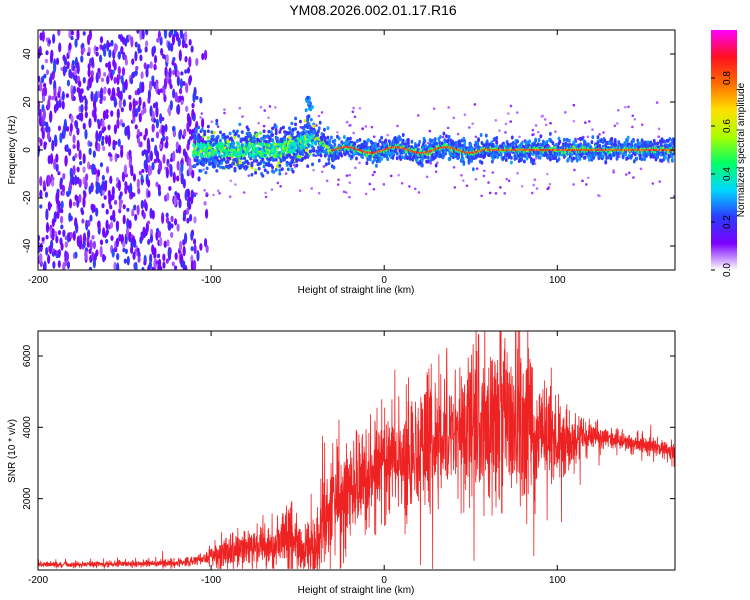 This screenshot has height=600, width=750. Describe the element at coordinates (356, 590) in the screenshot. I see `snr-x-label: Height of straight line (km)` at that location.